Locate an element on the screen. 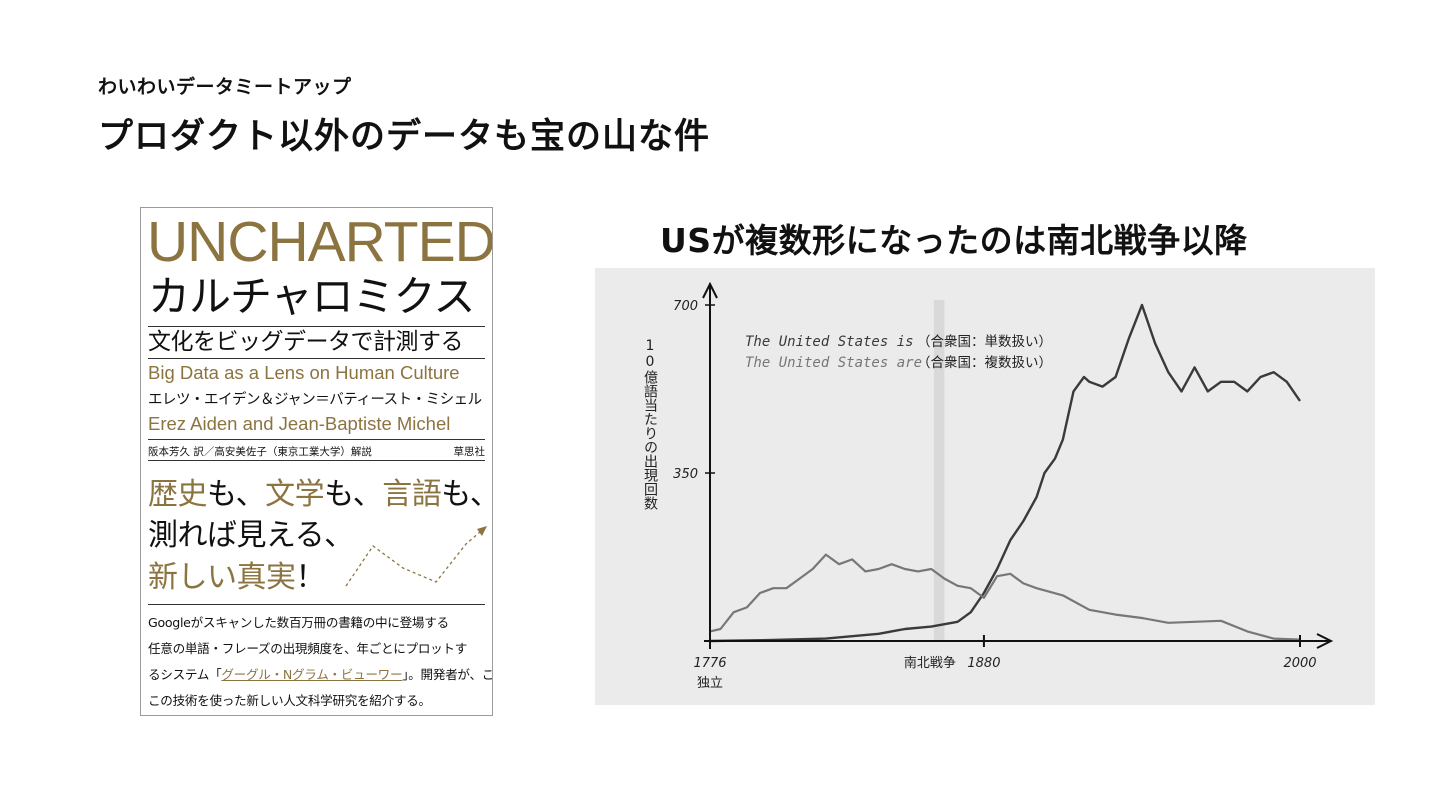 This screenshot has height=810, width=1440. x-tick-prefix: 南北戦争 is located at coordinates (930, 663).